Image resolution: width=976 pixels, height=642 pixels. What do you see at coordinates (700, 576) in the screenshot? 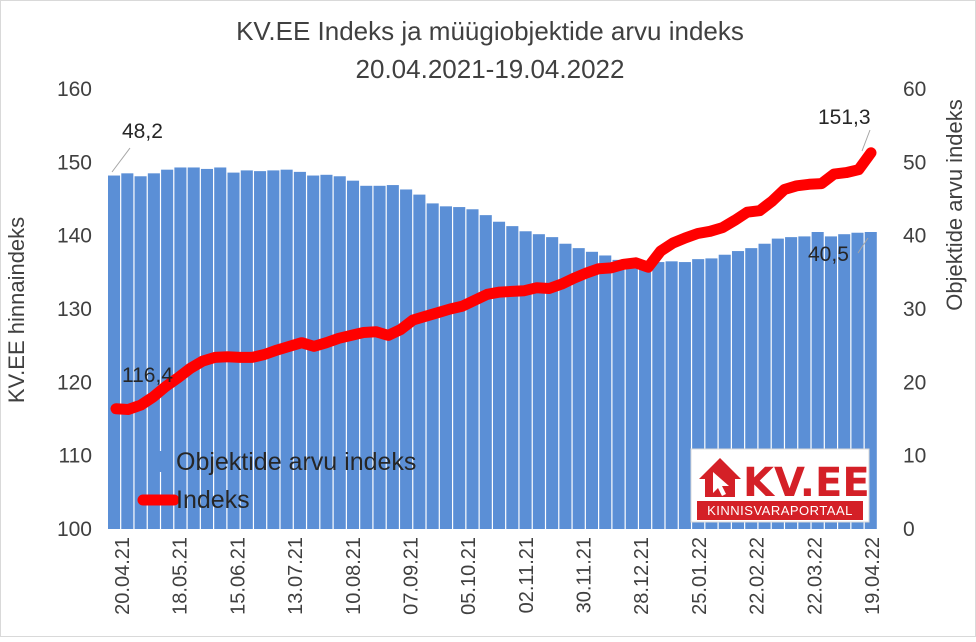
I see `x-tick-label: 25.01.22` at bounding box center [700, 576].